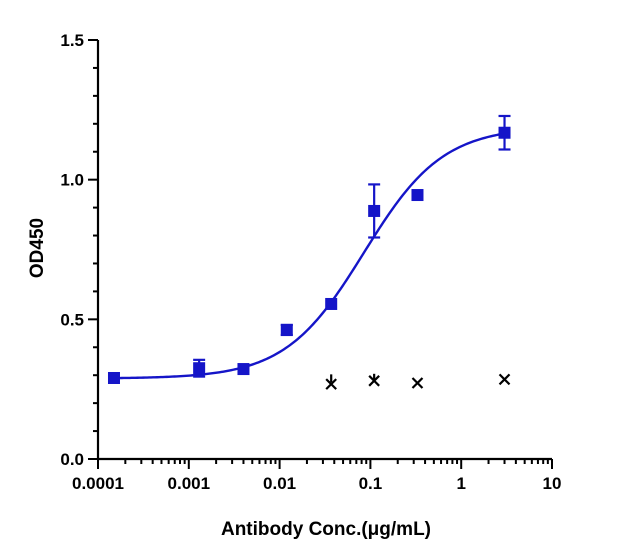  What do you see at coordinates (326, 529) in the screenshot?
I see `x-axis-title: Antibody Conc.(μg/mL)` at bounding box center [326, 529].